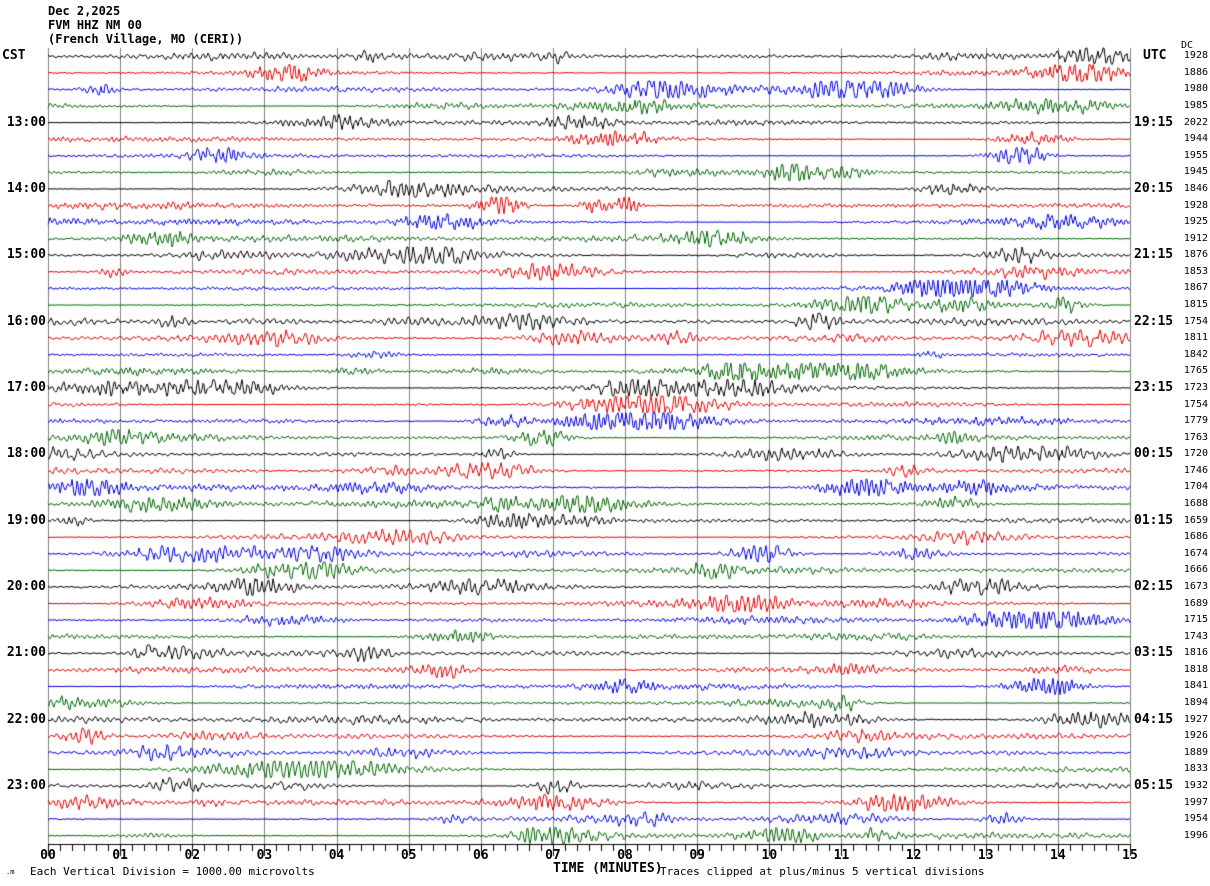  Describe the element at coordinates (1154, 653) in the screenshot. I see `utc-hour-label: 03:15` at that location.